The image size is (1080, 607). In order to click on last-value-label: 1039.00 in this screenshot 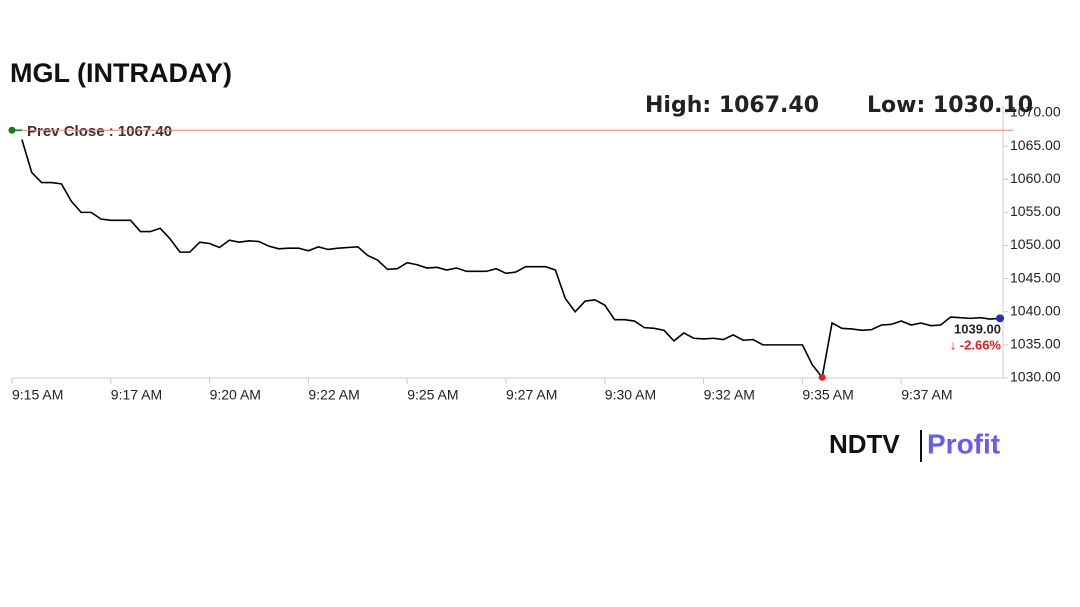, I will do `click(977, 328)`.